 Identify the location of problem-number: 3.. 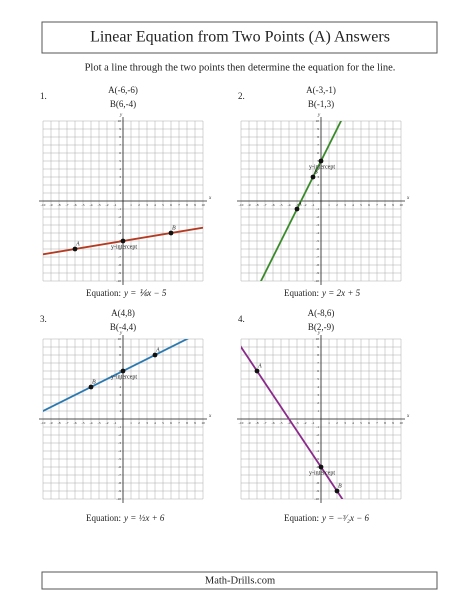
(43, 319).